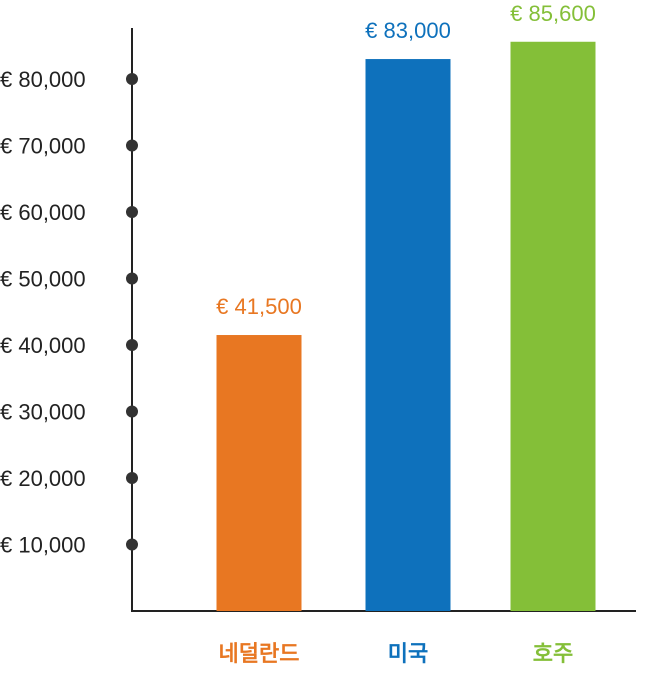 Image resolution: width=651 pixels, height=673 pixels. Describe the element at coordinates (43, 412) in the screenshot. I see `y-tick-label: € 30,000` at that location.